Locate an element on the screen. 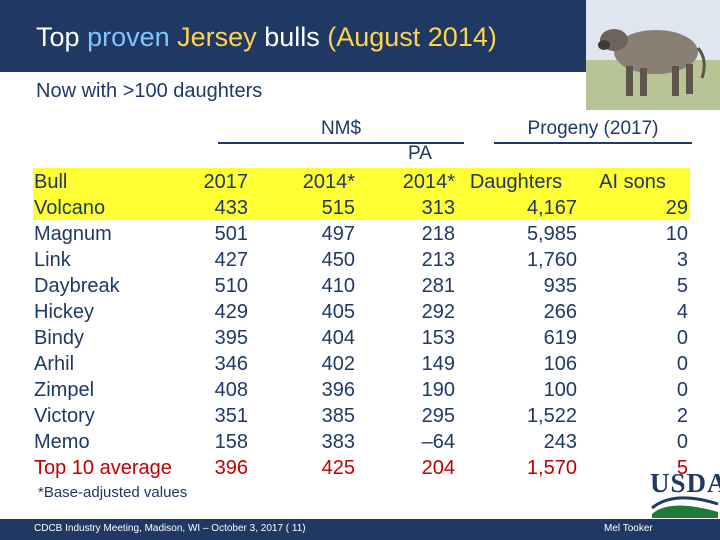 This screenshot has width=720, height=540. cell-bull: Hickey is located at coordinates (64, 312).